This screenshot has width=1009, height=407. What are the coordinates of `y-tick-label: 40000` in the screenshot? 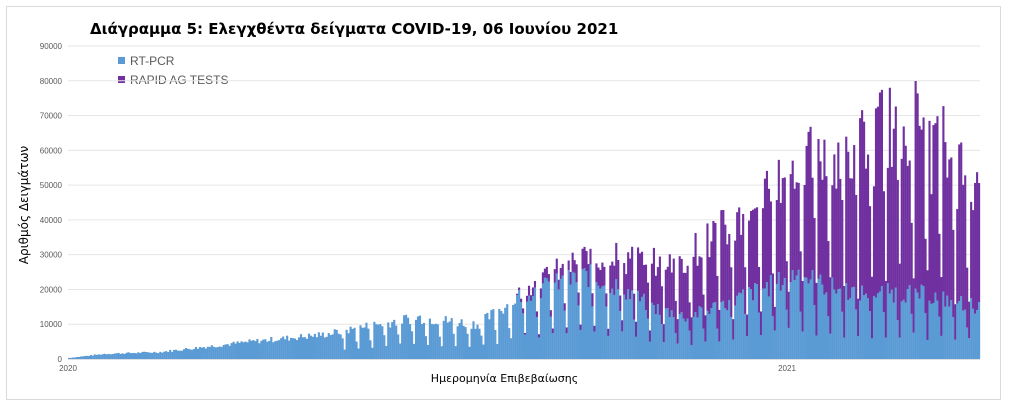 It's located at (51, 220).